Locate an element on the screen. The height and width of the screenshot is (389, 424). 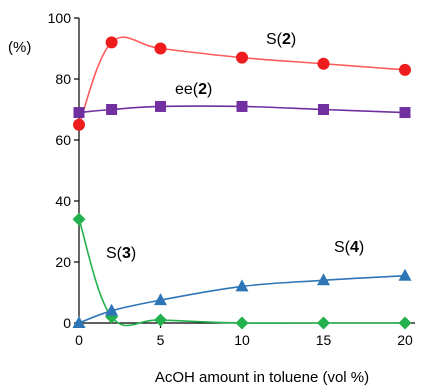
y-tick-label: 100 is located at coordinates (60, 18).